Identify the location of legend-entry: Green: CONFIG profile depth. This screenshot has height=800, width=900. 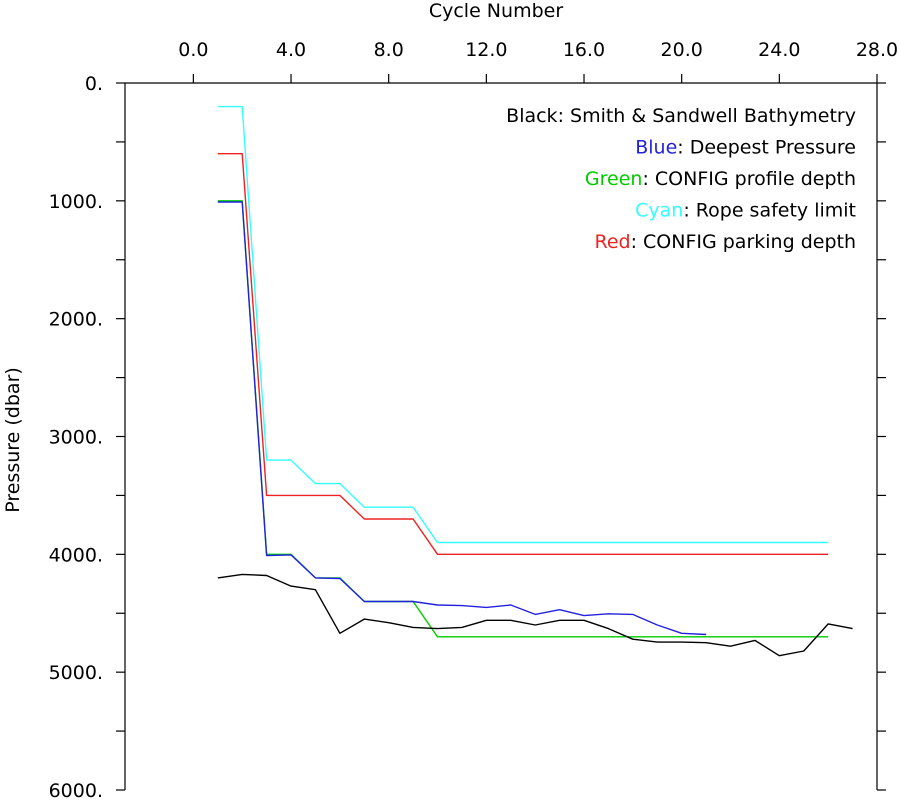
(720, 179).